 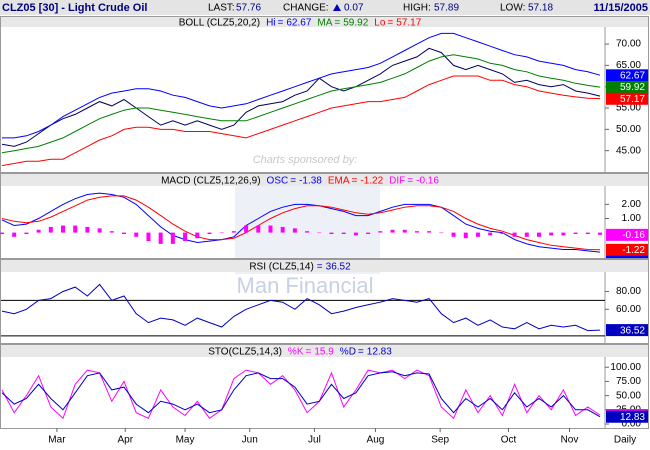 I want to click on x-tick-label: Mar, so click(x=57, y=440).